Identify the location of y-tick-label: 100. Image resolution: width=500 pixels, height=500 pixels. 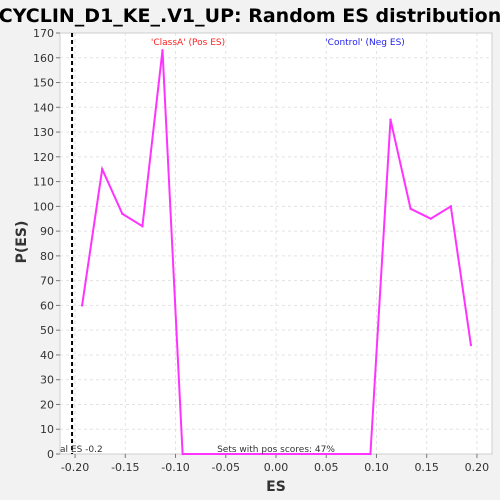
(43, 206).